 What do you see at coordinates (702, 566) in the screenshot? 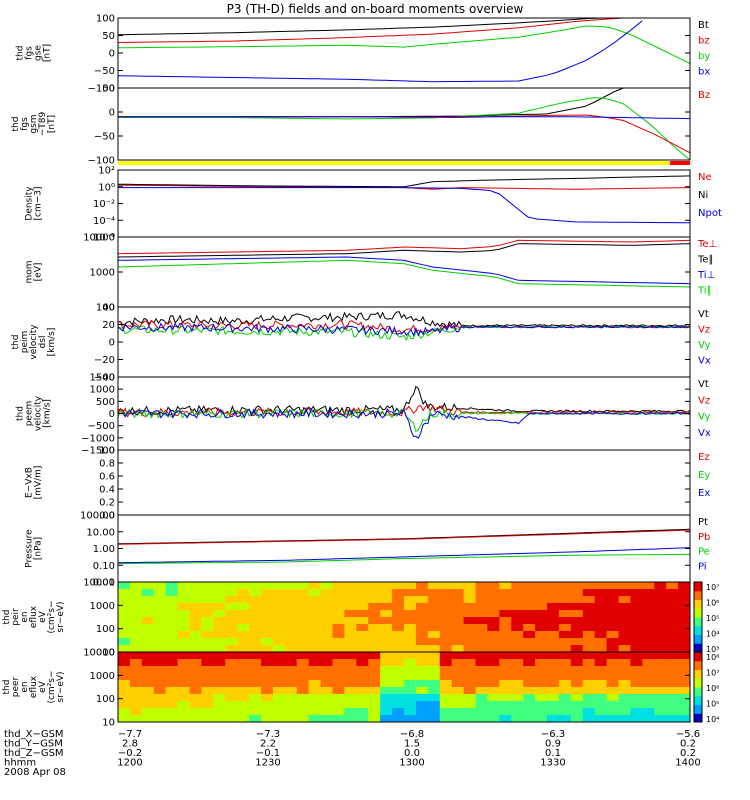
I see `legend-Pi: Pi` at bounding box center [702, 566].